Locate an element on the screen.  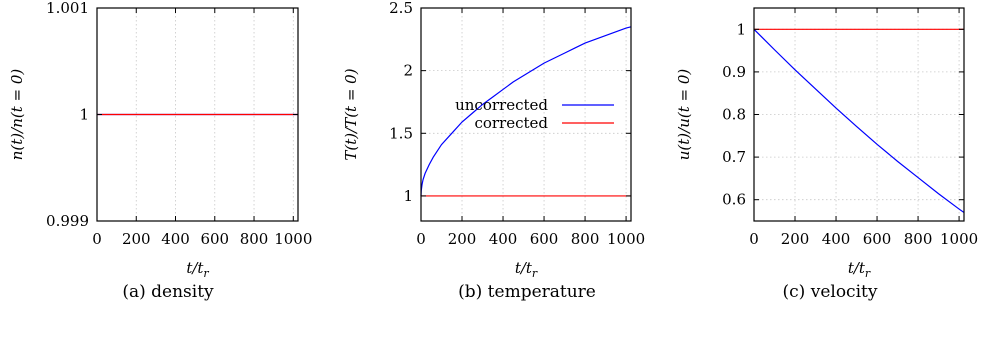
y-axis-label: T(t)/T(t = 0) is located at coordinates (351, 114).